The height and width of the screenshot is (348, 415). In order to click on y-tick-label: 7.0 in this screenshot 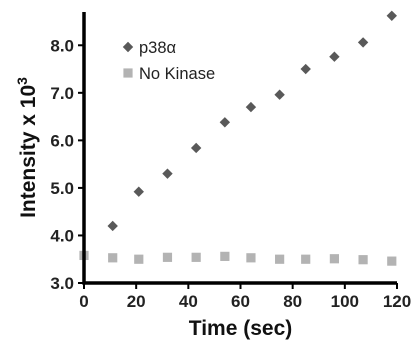, I will do `click(62, 93)`.